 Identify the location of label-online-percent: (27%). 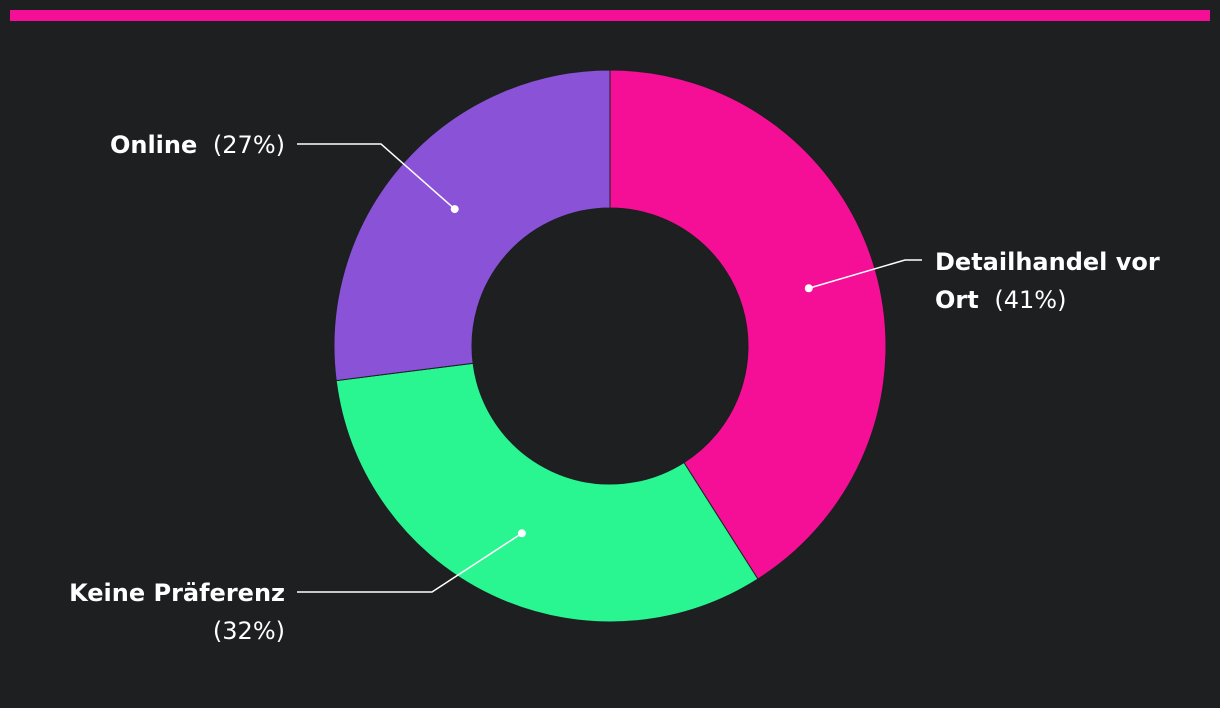
(249, 145).